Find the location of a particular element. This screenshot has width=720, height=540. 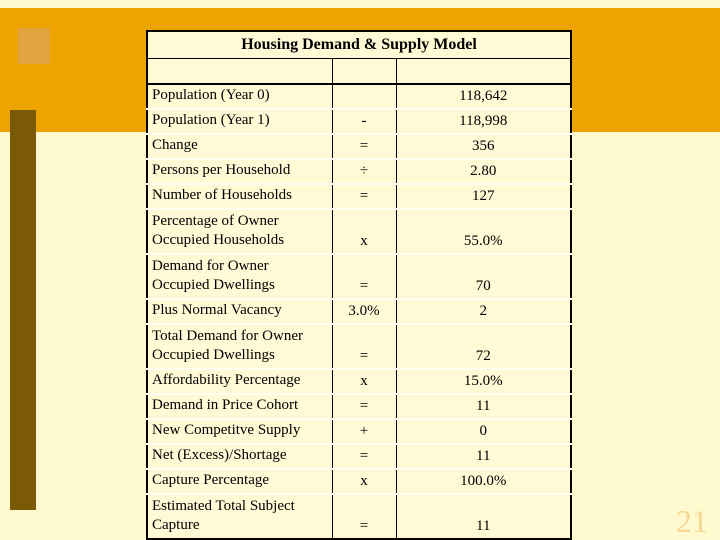

table-row: Estimated Total Subject Capture = 11 is located at coordinates (359, 516).